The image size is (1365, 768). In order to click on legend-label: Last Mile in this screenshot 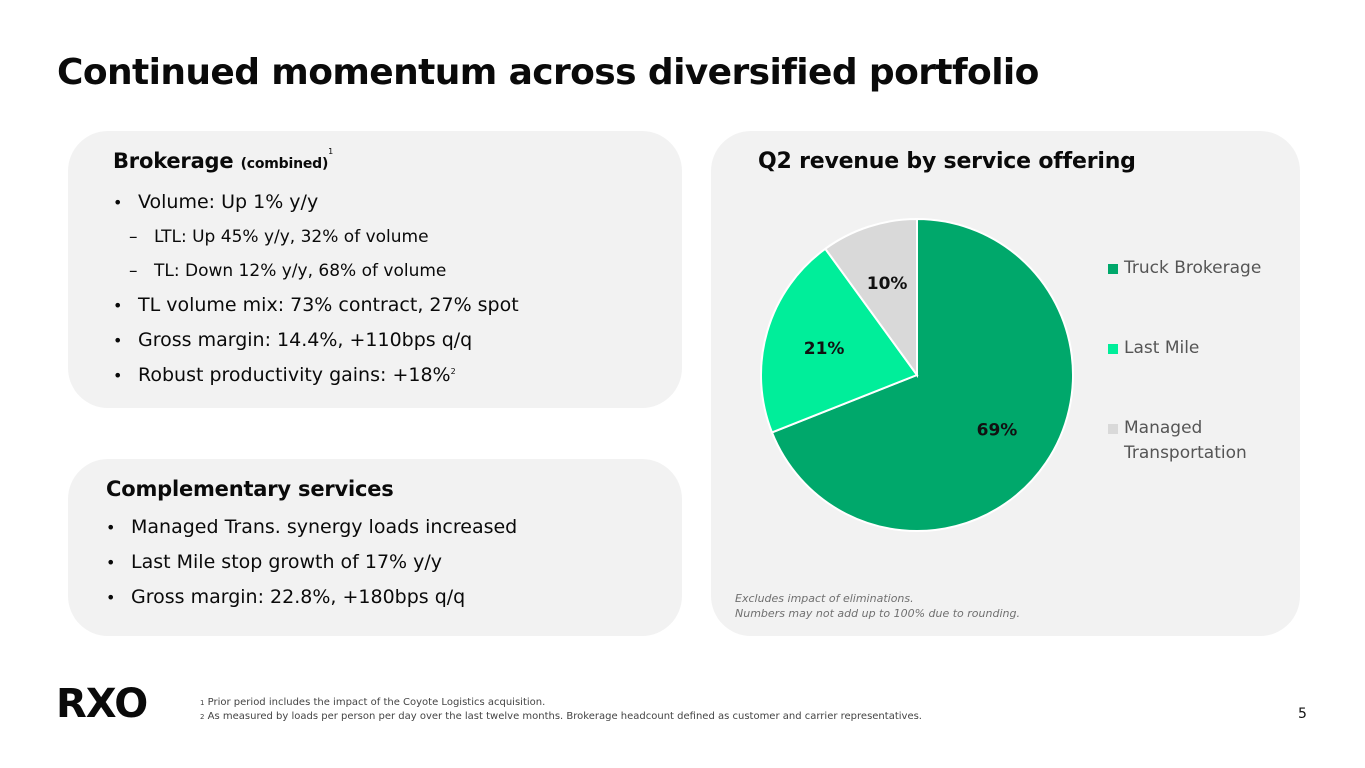, I will do `click(1162, 348)`.